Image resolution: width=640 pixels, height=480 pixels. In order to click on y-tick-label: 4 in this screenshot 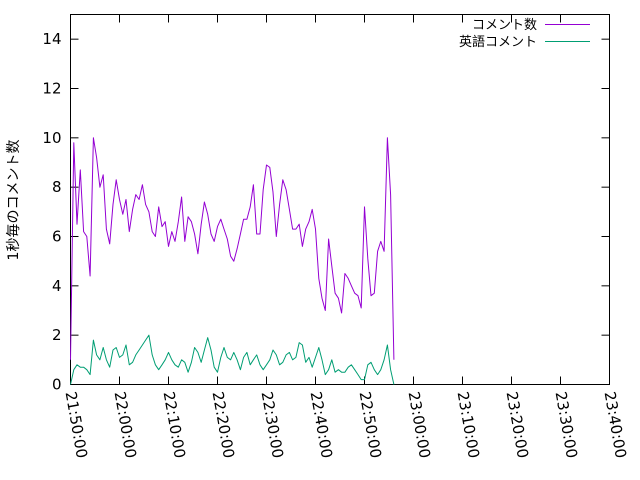, I will do `click(57, 286)`.